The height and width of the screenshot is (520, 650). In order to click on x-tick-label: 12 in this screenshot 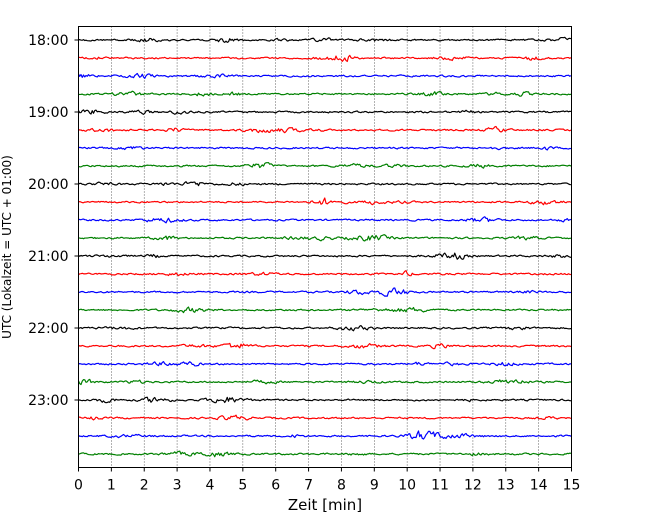, I will do `click(473, 486)`.